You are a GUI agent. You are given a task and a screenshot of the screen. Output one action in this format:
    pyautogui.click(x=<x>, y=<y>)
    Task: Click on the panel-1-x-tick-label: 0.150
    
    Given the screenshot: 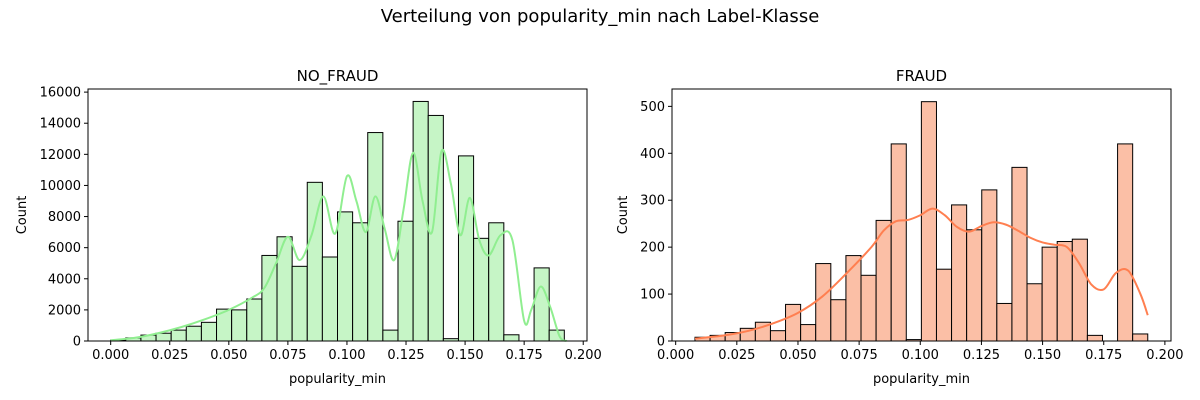 What is the action you would take?
    pyautogui.click(x=464, y=355)
    